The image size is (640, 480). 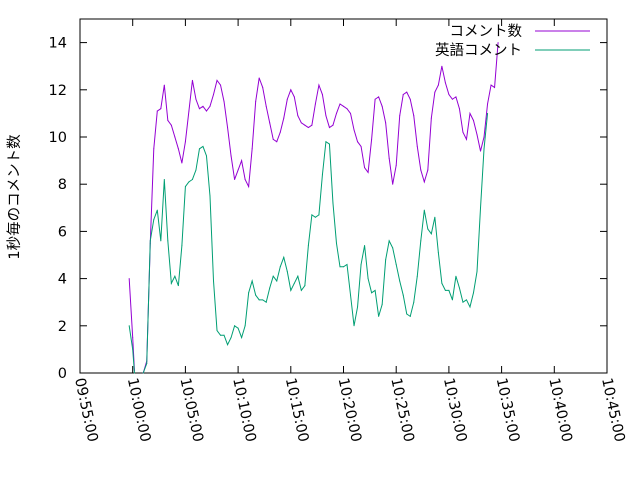 I want to click on y-tick-label: 2, so click(x=62, y=327).